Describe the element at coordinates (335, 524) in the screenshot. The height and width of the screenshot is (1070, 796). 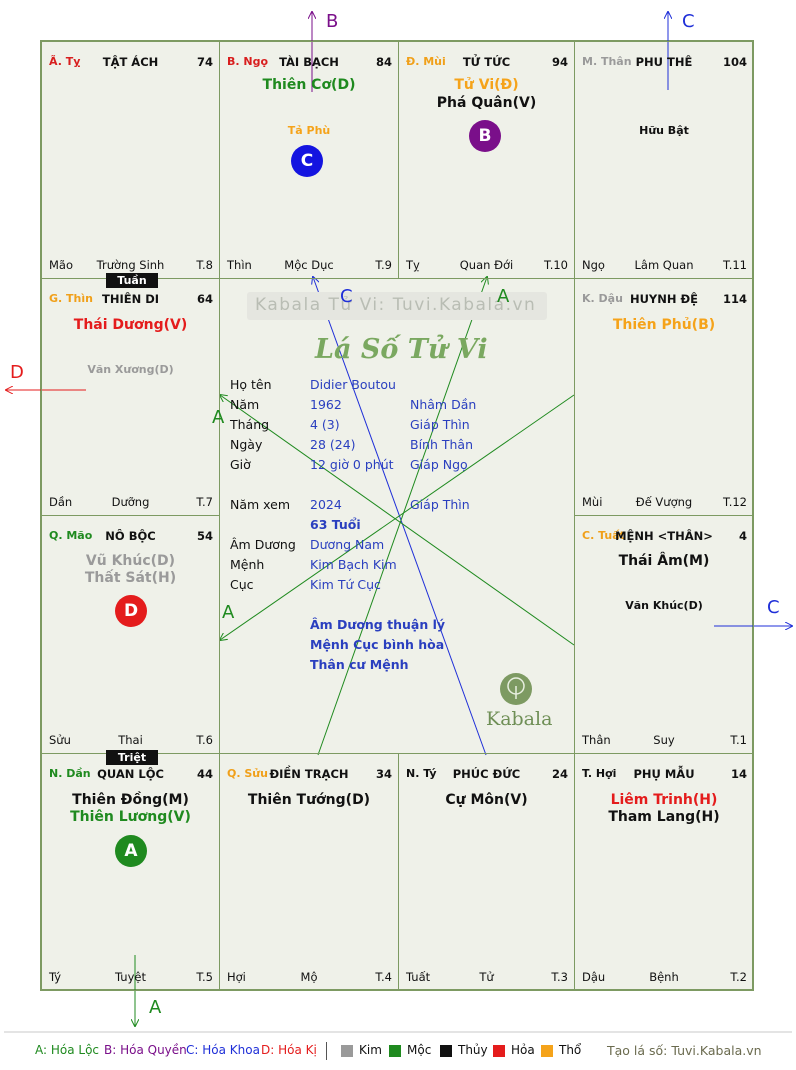
I see `value-tuoi: 63 Tuổi` at that location.